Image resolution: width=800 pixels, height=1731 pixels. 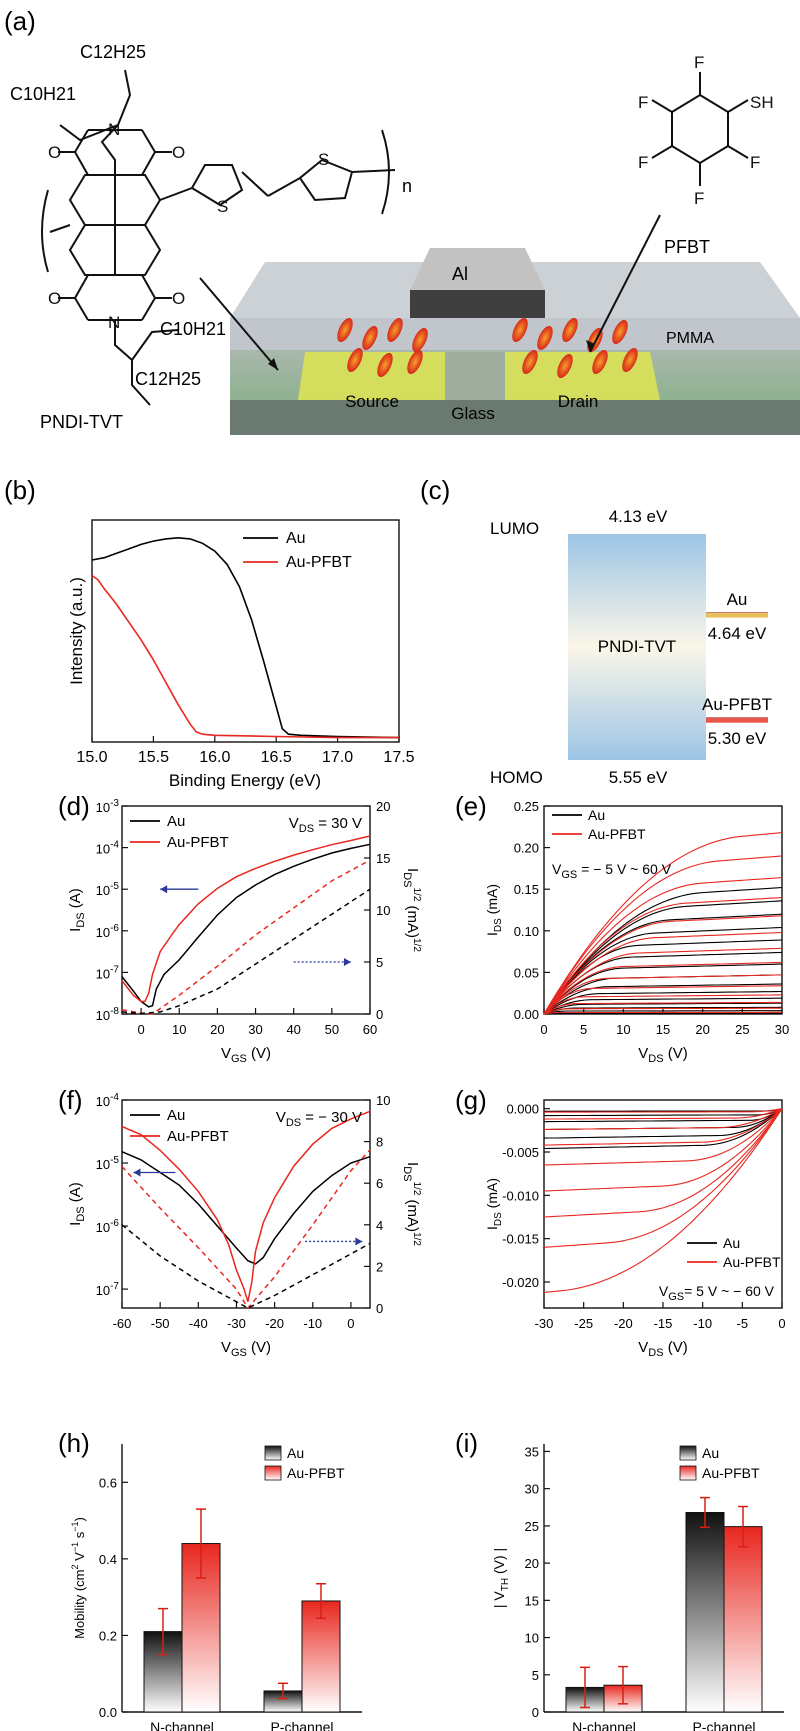 What do you see at coordinates (383, 910) in the screenshot?
I see `y2-tick-label: 10` at bounding box center [383, 910].